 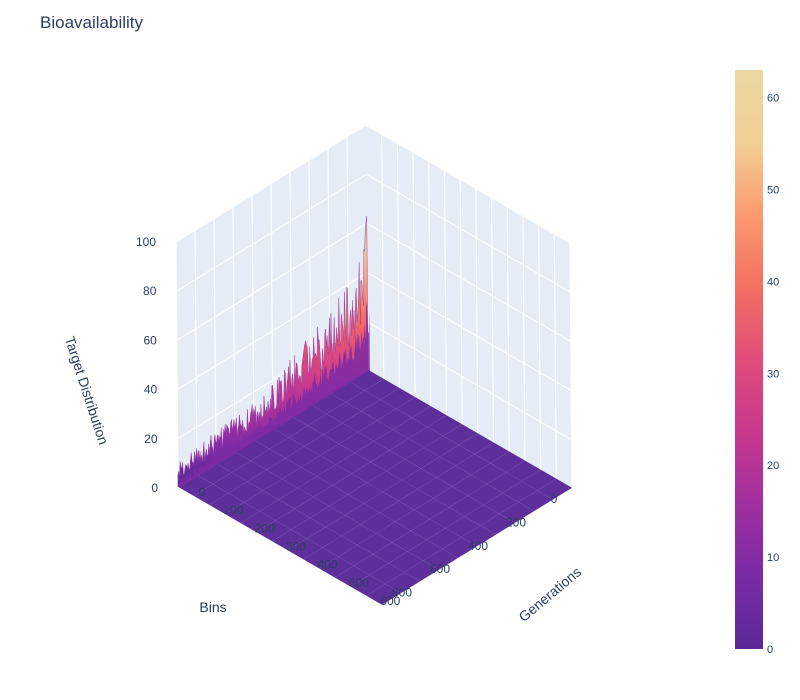 I want to click on generations-tick-label: 0, so click(x=202, y=492).